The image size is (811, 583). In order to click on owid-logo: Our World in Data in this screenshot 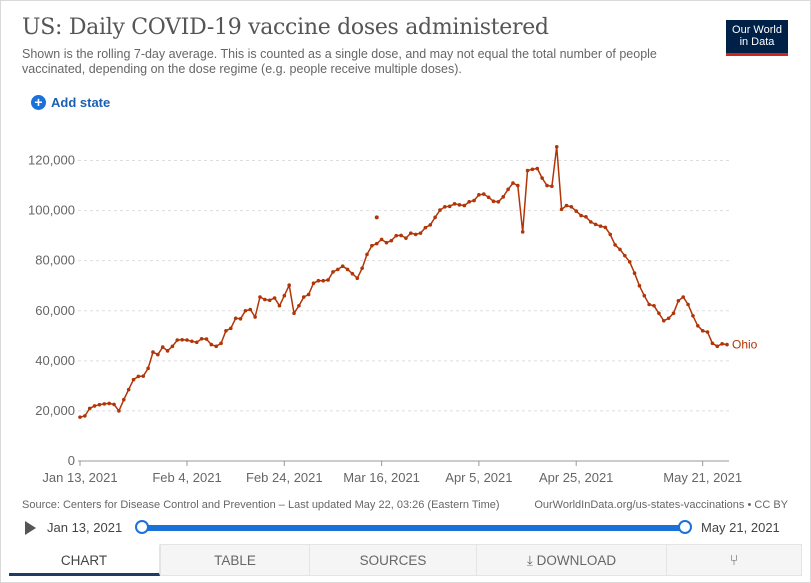, I will do `click(757, 38)`.